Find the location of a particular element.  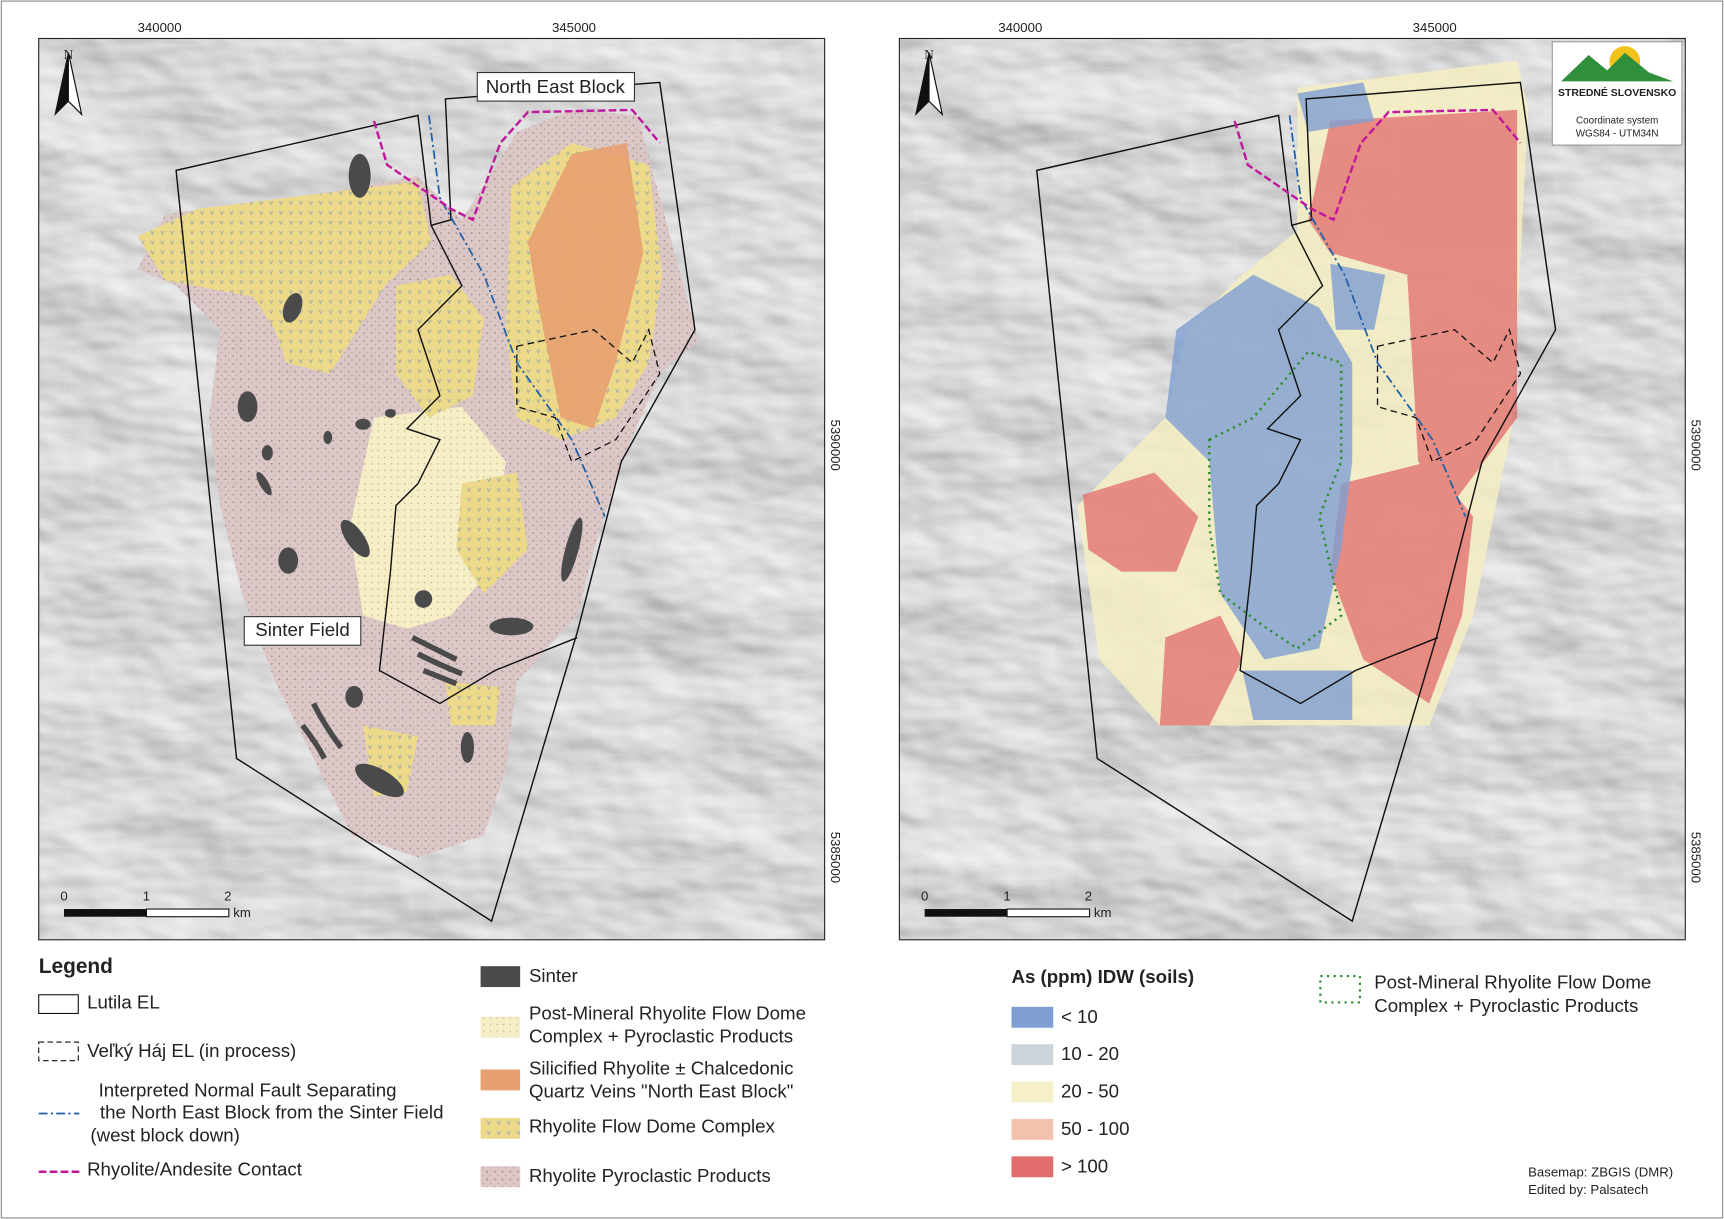

legend-label: Rhyolite Pyroclastic Products is located at coordinates (650, 1175).